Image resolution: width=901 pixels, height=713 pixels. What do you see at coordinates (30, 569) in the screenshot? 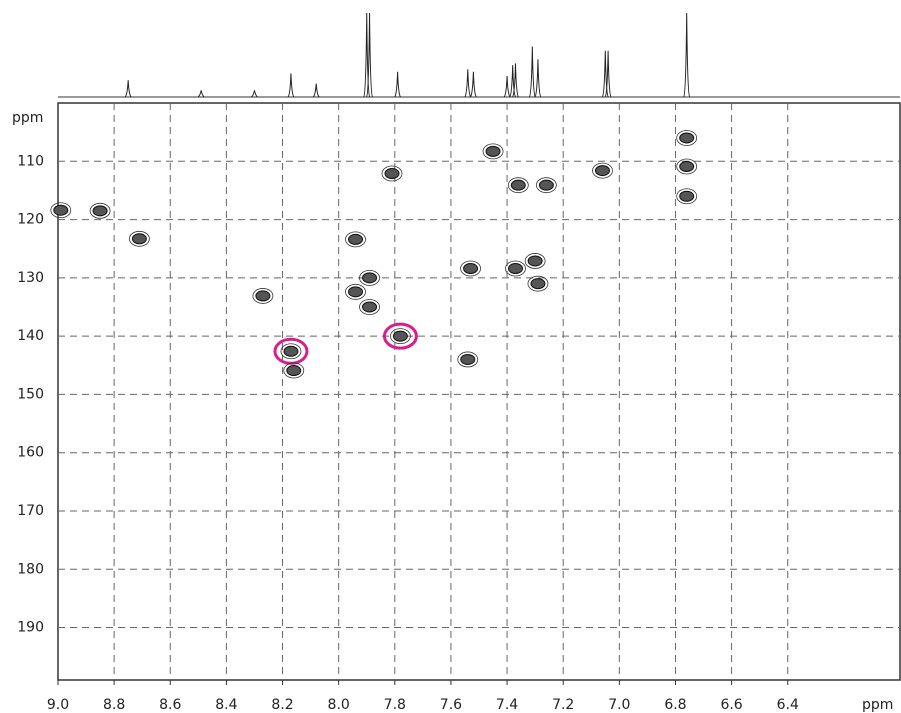
I see `y-tick-label: 180` at bounding box center [30, 569].